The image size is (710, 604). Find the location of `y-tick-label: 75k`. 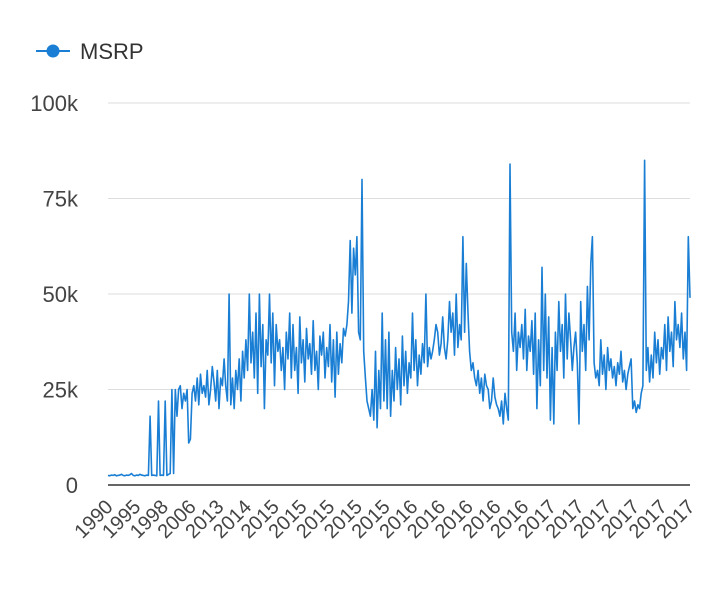

y-tick-label: 75k is located at coordinates (61, 199).